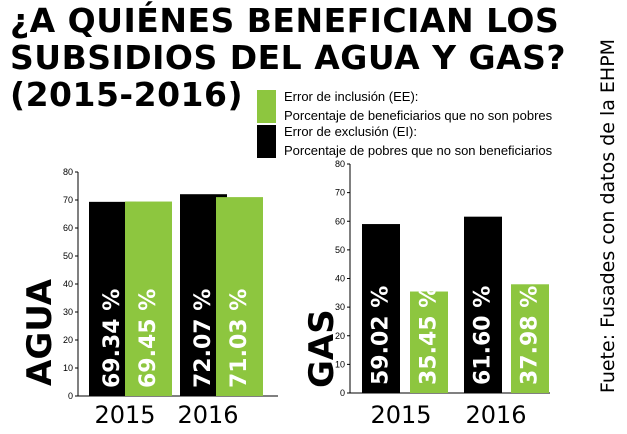  What do you see at coordinates (112, 338) in the screenshot?
I see `data-label: 69.34 %` at bounding box center [112, 338].